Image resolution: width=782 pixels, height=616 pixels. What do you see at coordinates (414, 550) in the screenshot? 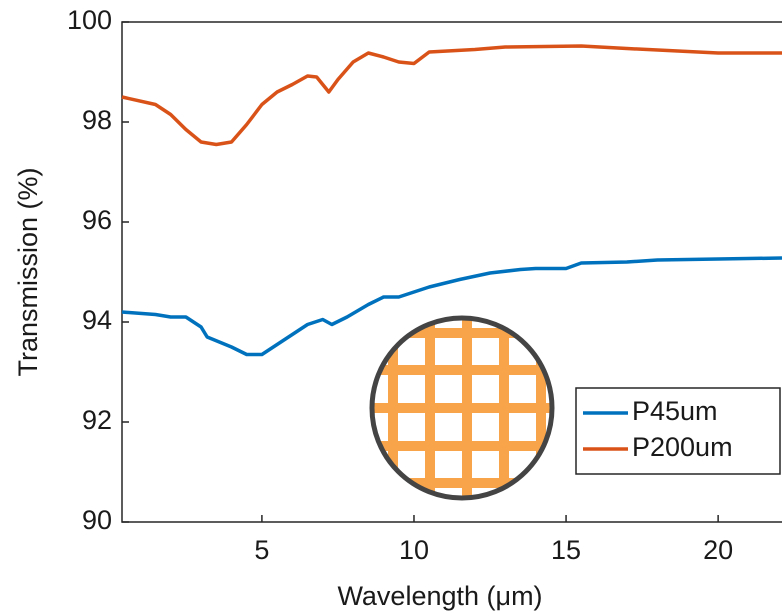
I see `x-tick-label: 10` at bounding box center [414, 550].